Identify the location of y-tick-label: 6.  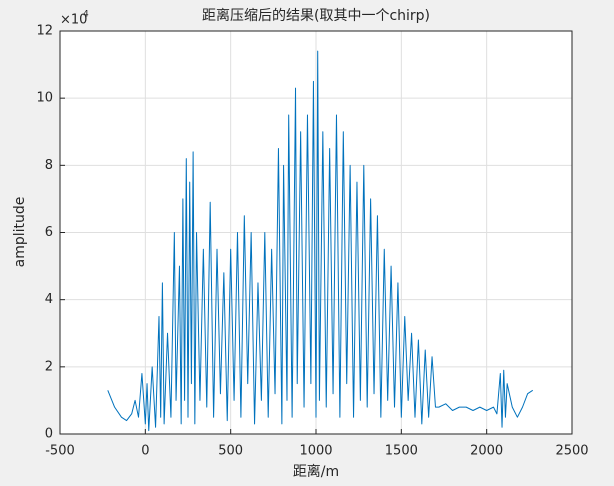
(49, 232).